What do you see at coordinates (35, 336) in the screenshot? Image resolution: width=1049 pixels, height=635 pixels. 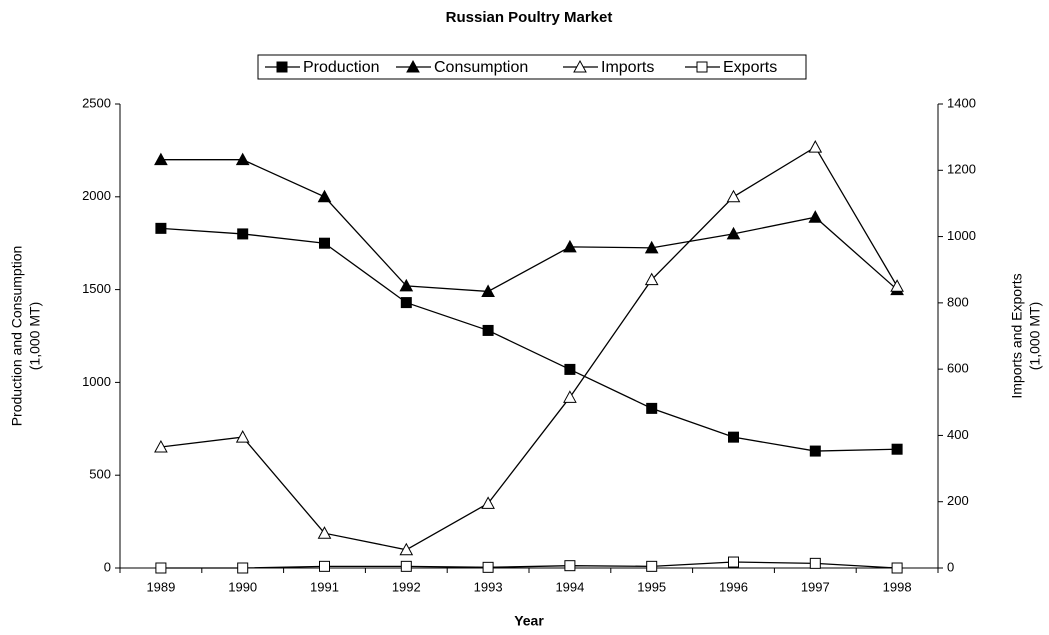 I see `y-axis-title-line: (1,000 MT)` at bounding box center [35, 336].